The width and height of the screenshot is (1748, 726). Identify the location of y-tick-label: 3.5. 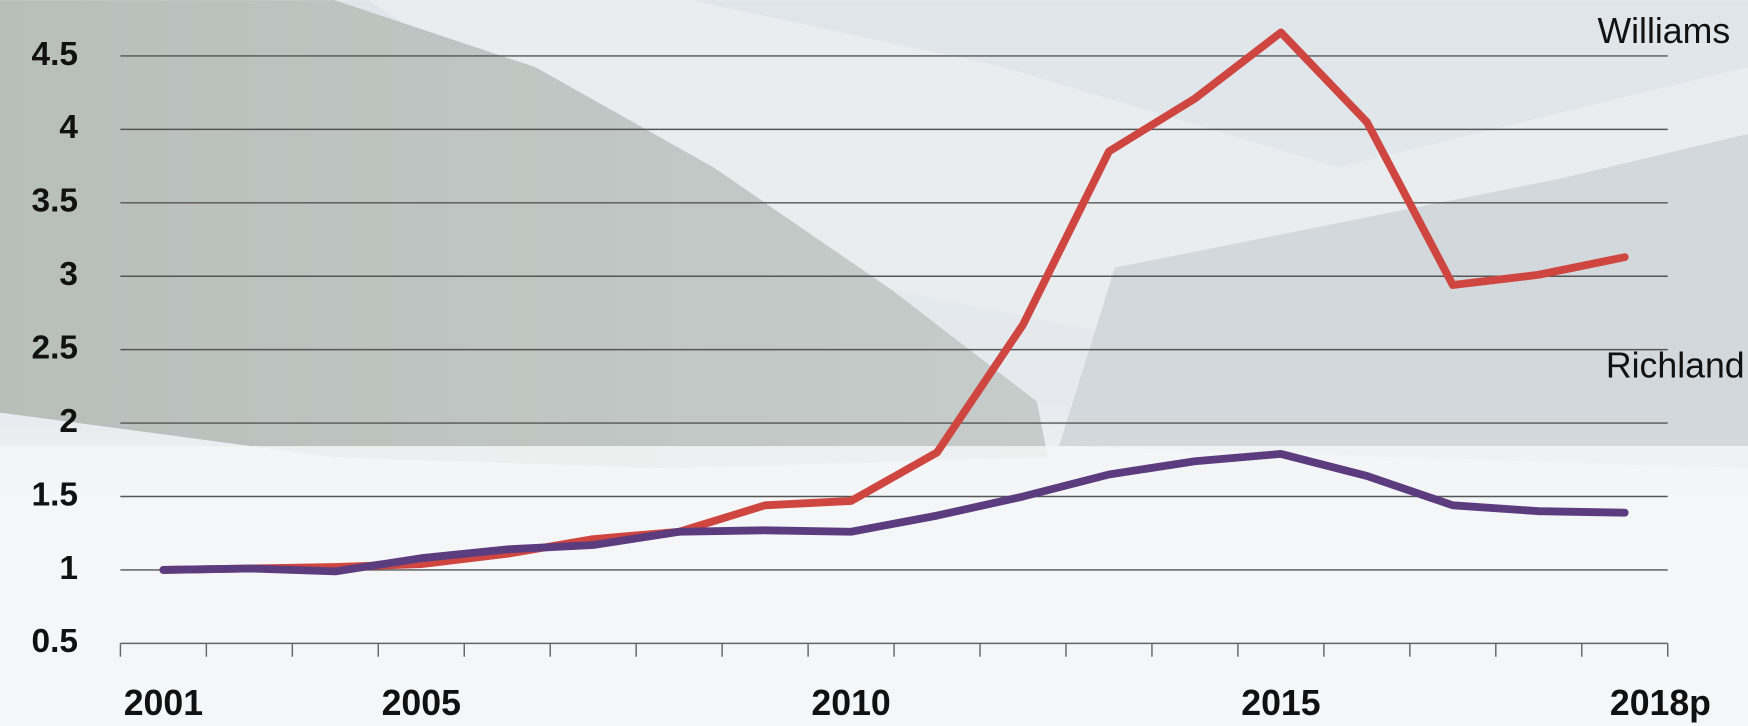
(55, 201).